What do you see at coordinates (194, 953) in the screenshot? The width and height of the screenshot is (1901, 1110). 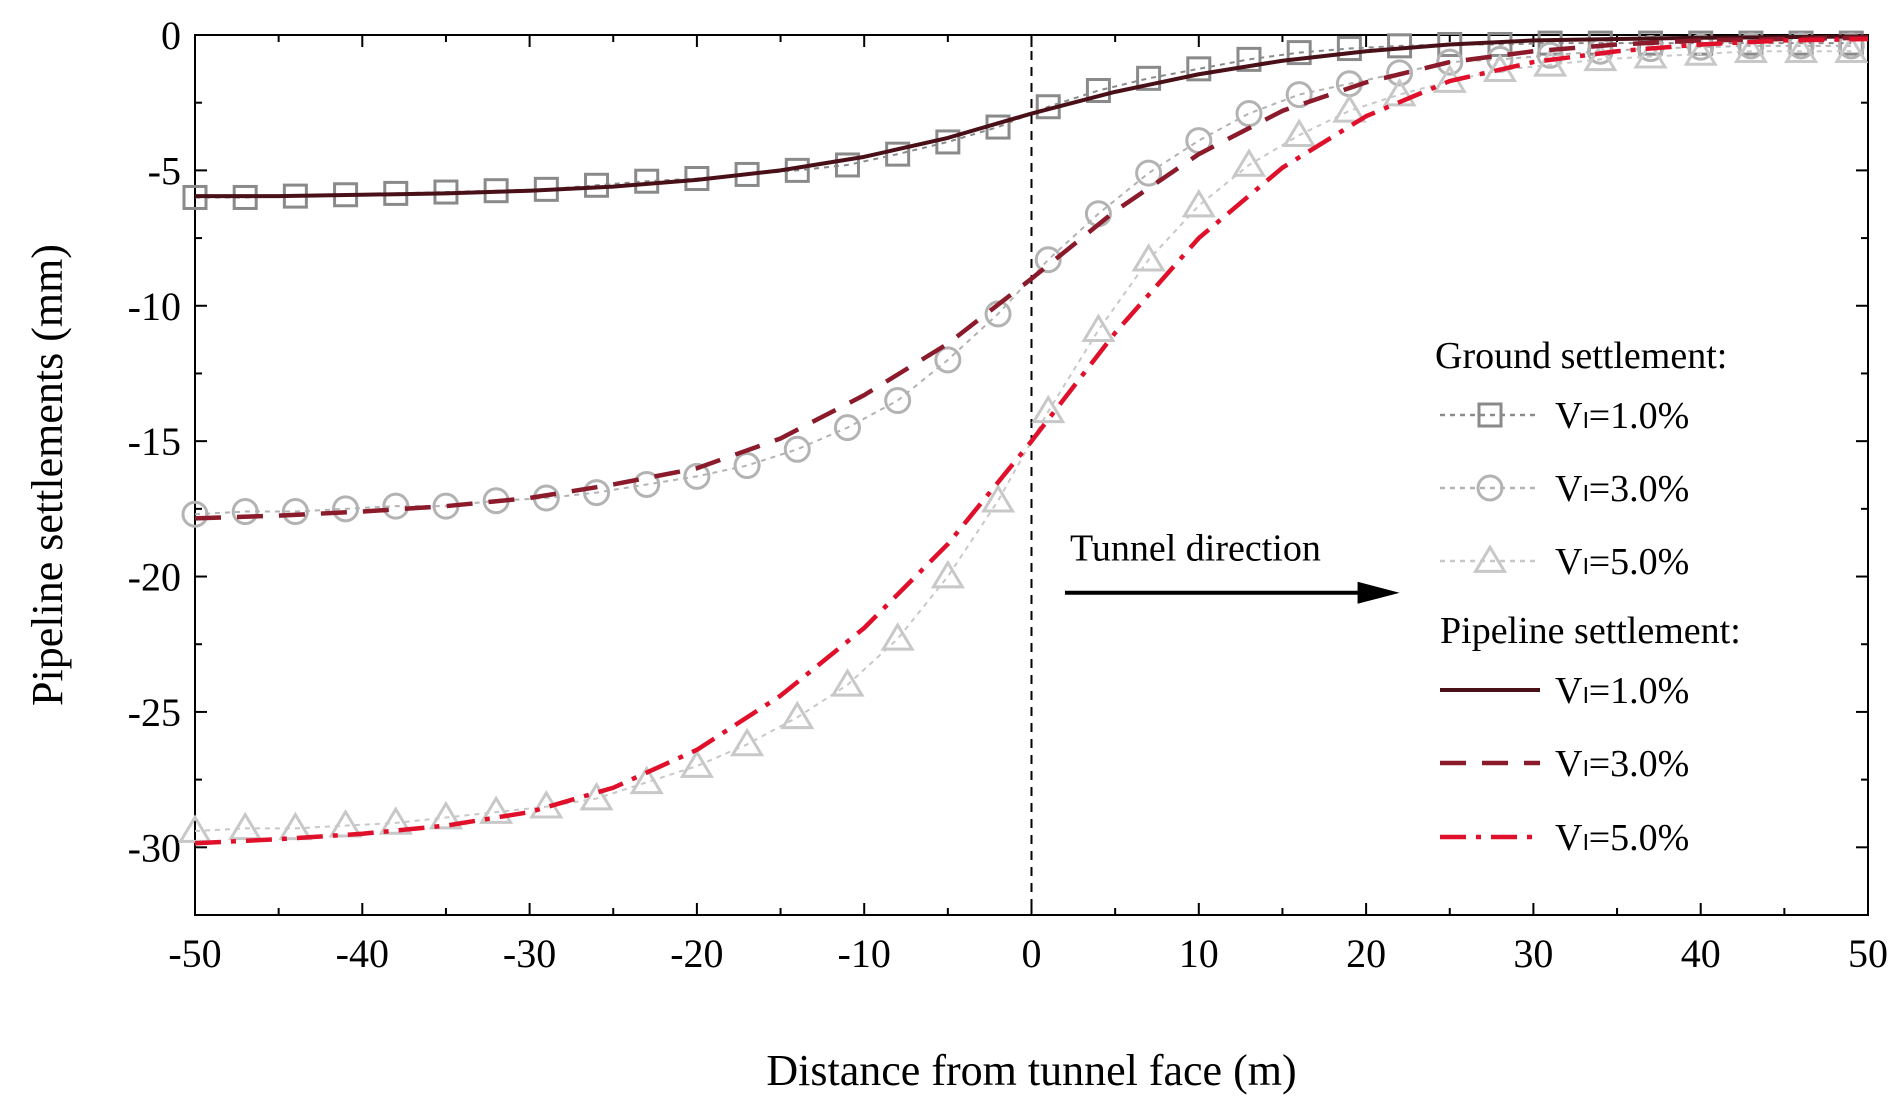 I see `x-tick-label: -50` at bounding box center [194, 953].